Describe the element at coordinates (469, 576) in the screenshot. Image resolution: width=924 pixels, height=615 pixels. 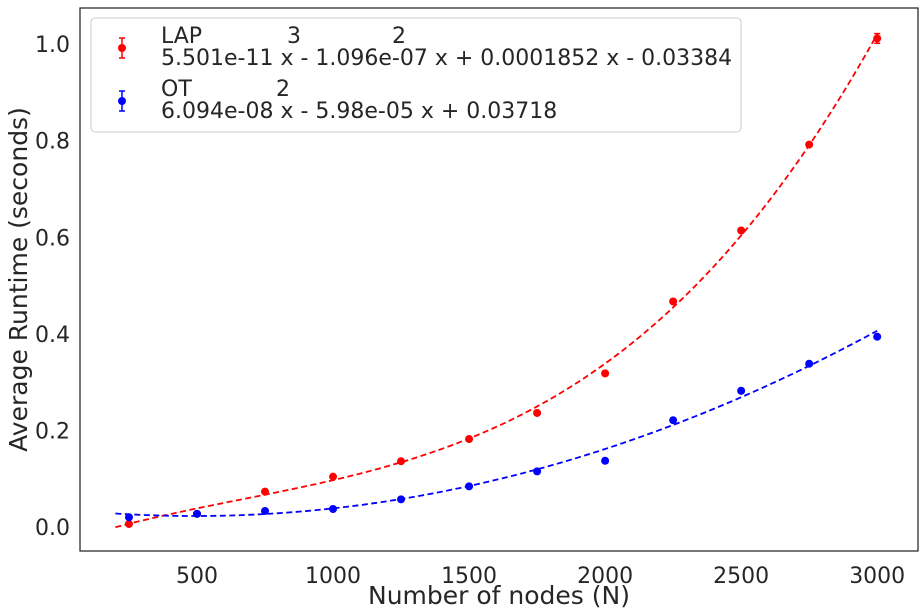
I see `x-tick-label: 1500` at that location.